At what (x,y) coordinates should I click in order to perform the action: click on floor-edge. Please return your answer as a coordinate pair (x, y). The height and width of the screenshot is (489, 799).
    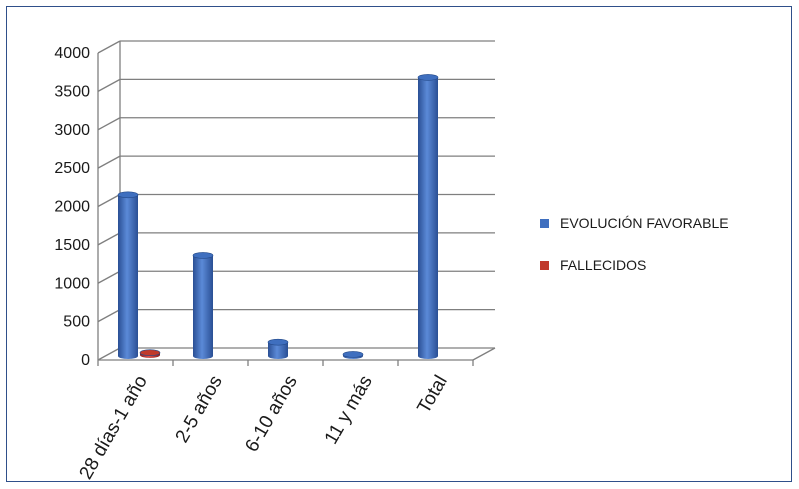
    Looking at the image, I should click on (484, 354).